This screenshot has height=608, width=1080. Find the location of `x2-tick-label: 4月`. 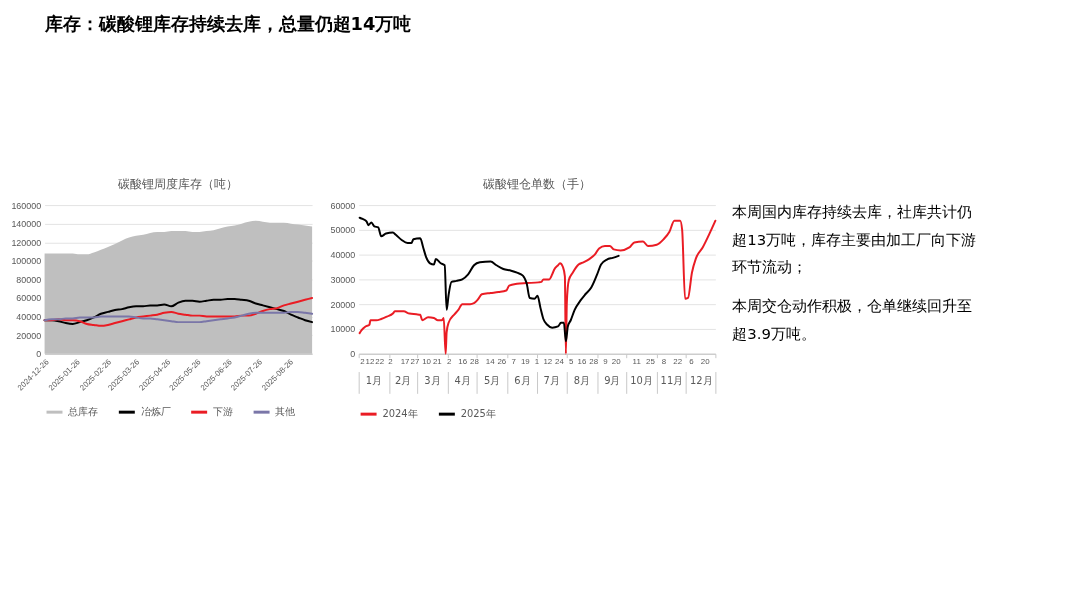

x2-tick-label: 4月 is located at coordinates (462, 380).